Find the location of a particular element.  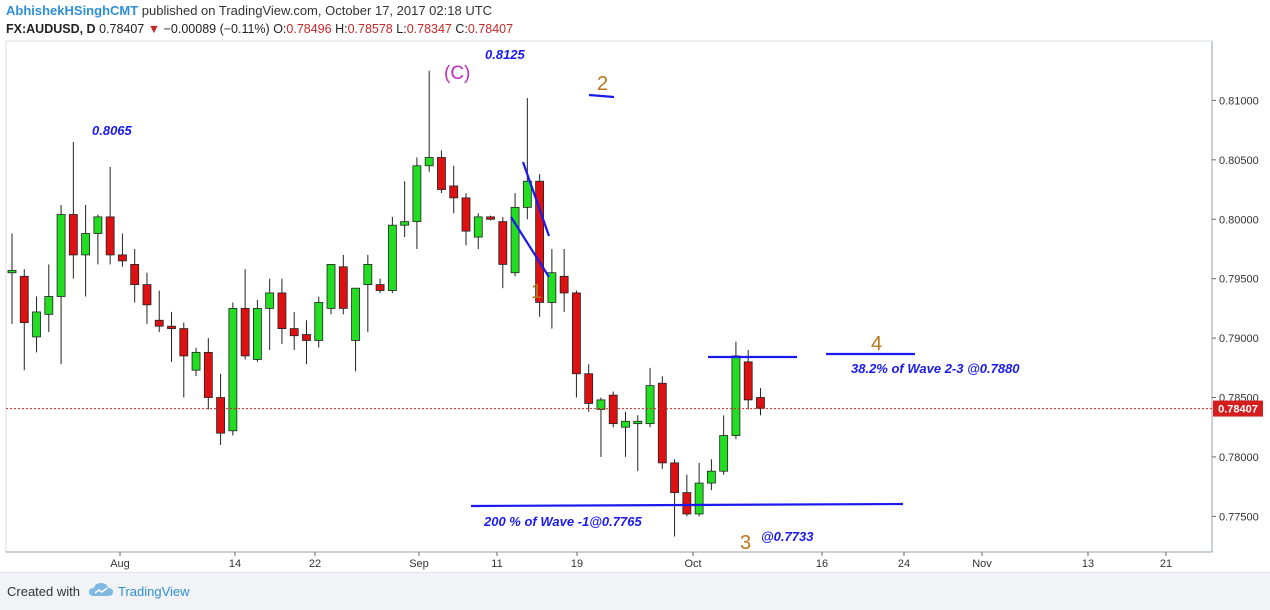

x-tick-label: 24 is located at coordinates (904, 564).